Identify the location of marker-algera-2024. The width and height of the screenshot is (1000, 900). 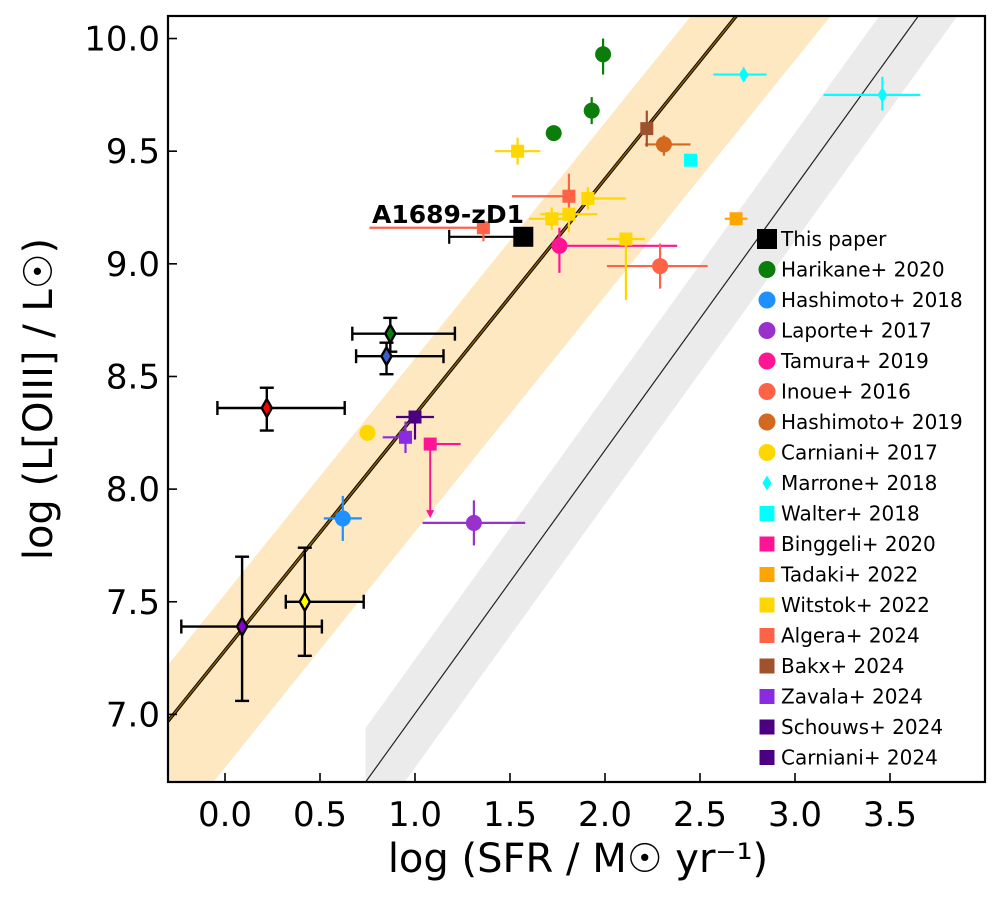
(569, 196).